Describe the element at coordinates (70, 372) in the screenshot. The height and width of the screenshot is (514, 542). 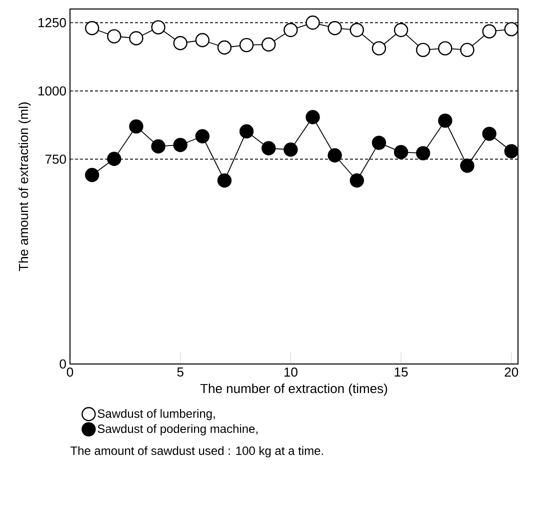
I see `x-tick-label: 0` at that location.